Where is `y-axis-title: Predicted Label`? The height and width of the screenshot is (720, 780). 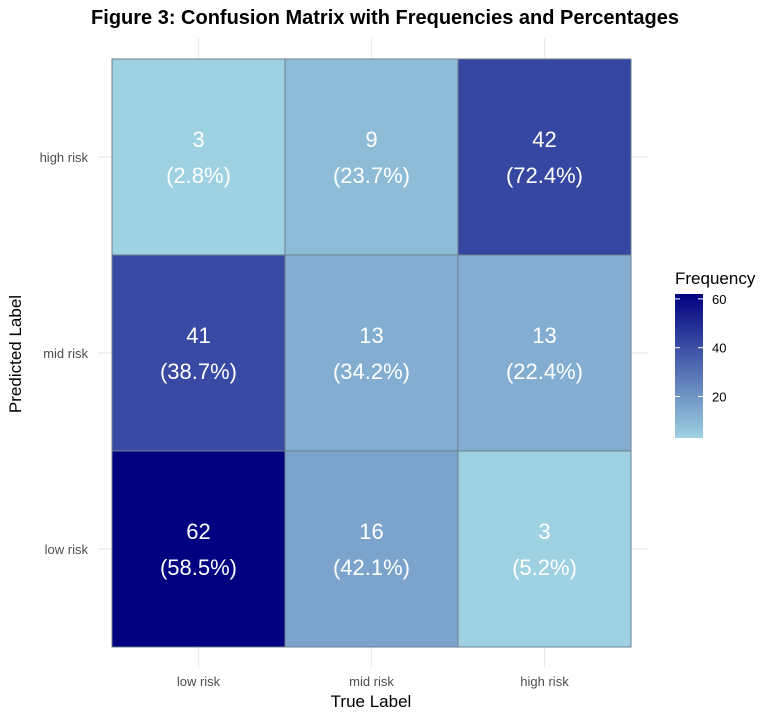 y-axis-title: Predicted Label is located at coordinates (15, 354).